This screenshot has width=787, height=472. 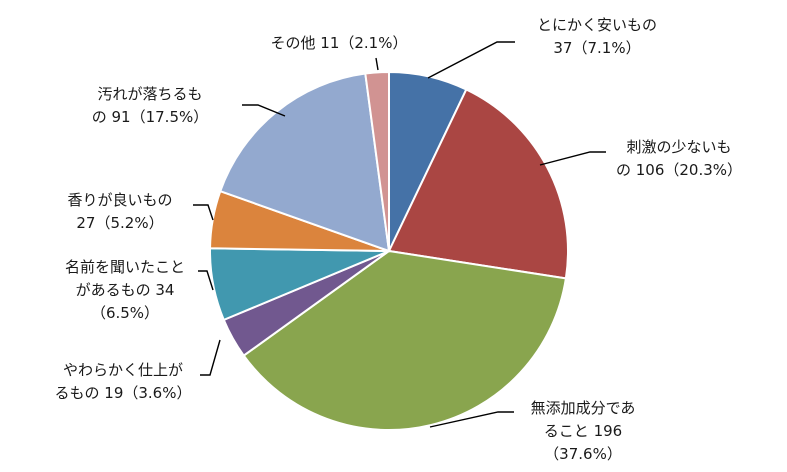 I want to click on slice-label-line: ること 196, so click(x=583, y=431).